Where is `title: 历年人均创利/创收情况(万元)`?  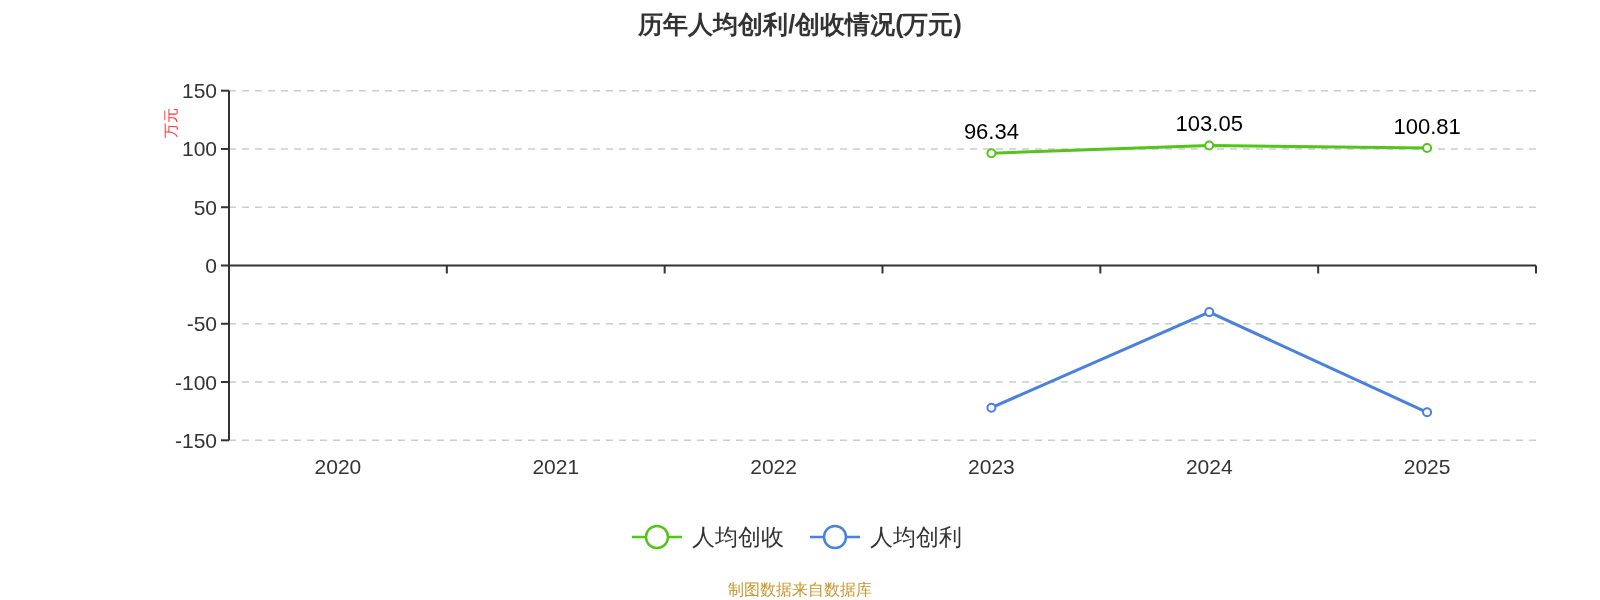
title: 历年人均创利/创收情况(万元) is located at coordinates (800, 24).